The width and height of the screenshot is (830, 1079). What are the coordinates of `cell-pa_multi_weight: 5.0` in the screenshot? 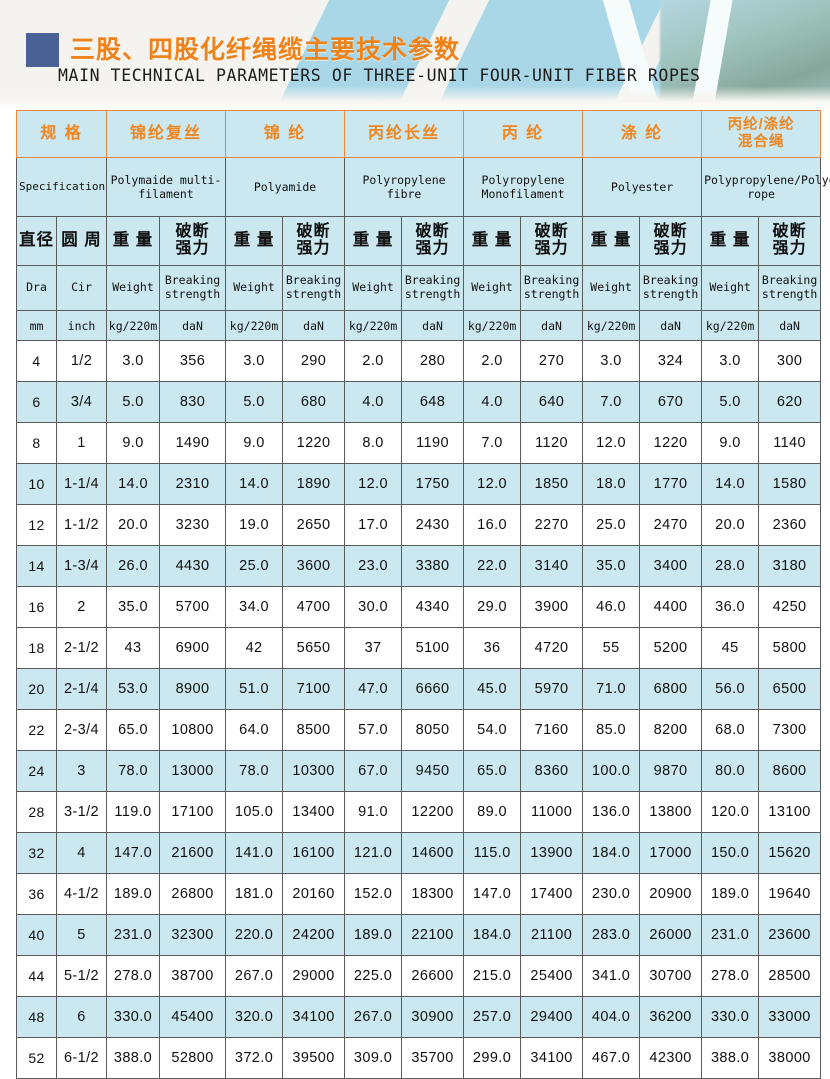 It's located at (133, 402).